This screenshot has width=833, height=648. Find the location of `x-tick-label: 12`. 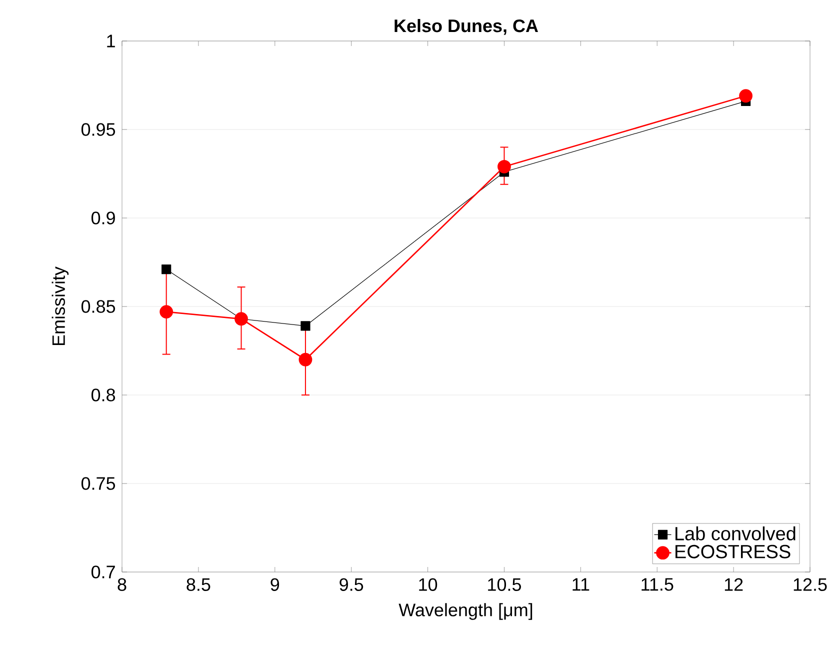

x-tick-label: 12 is located at coordinates (733, 584).